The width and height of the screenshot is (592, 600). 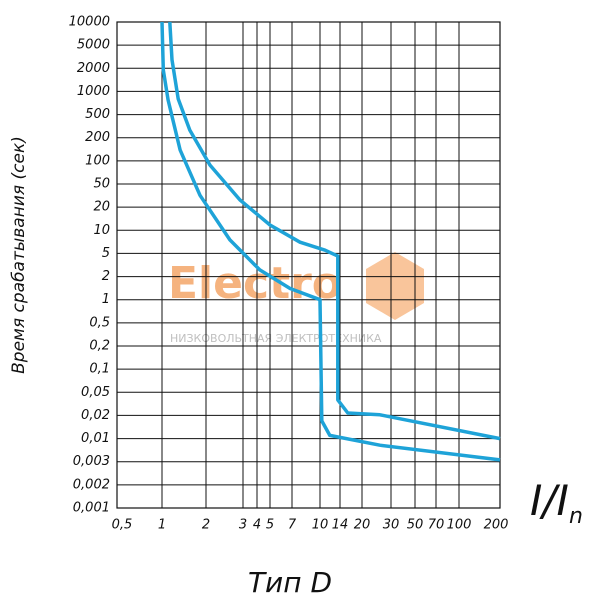 I want to click on x-tick-label: 1, so click(x=162, y=525).